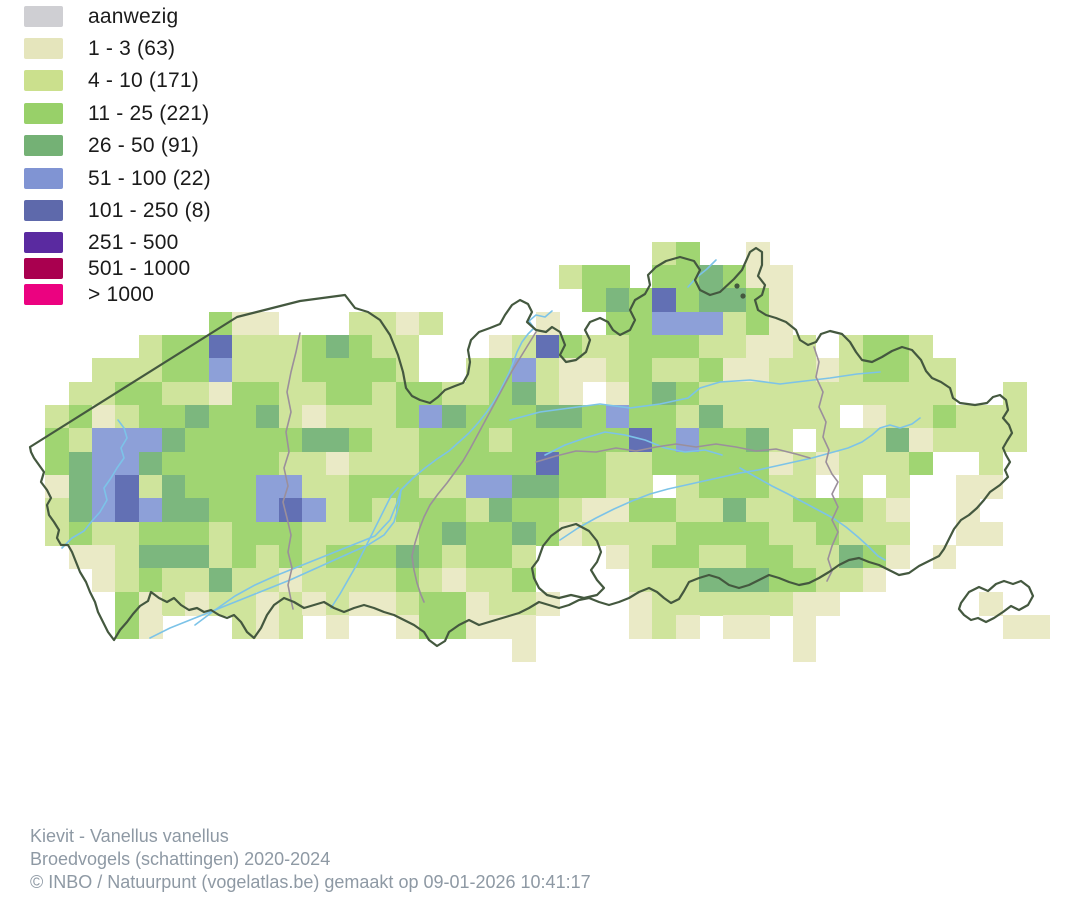 The height and width of the screenshot is (900, 1074). What do you see at coordinates (111, 80) in the screenshot?
I see `legend-item: 4 - 10 (171)` at bounding box center [111, 80].